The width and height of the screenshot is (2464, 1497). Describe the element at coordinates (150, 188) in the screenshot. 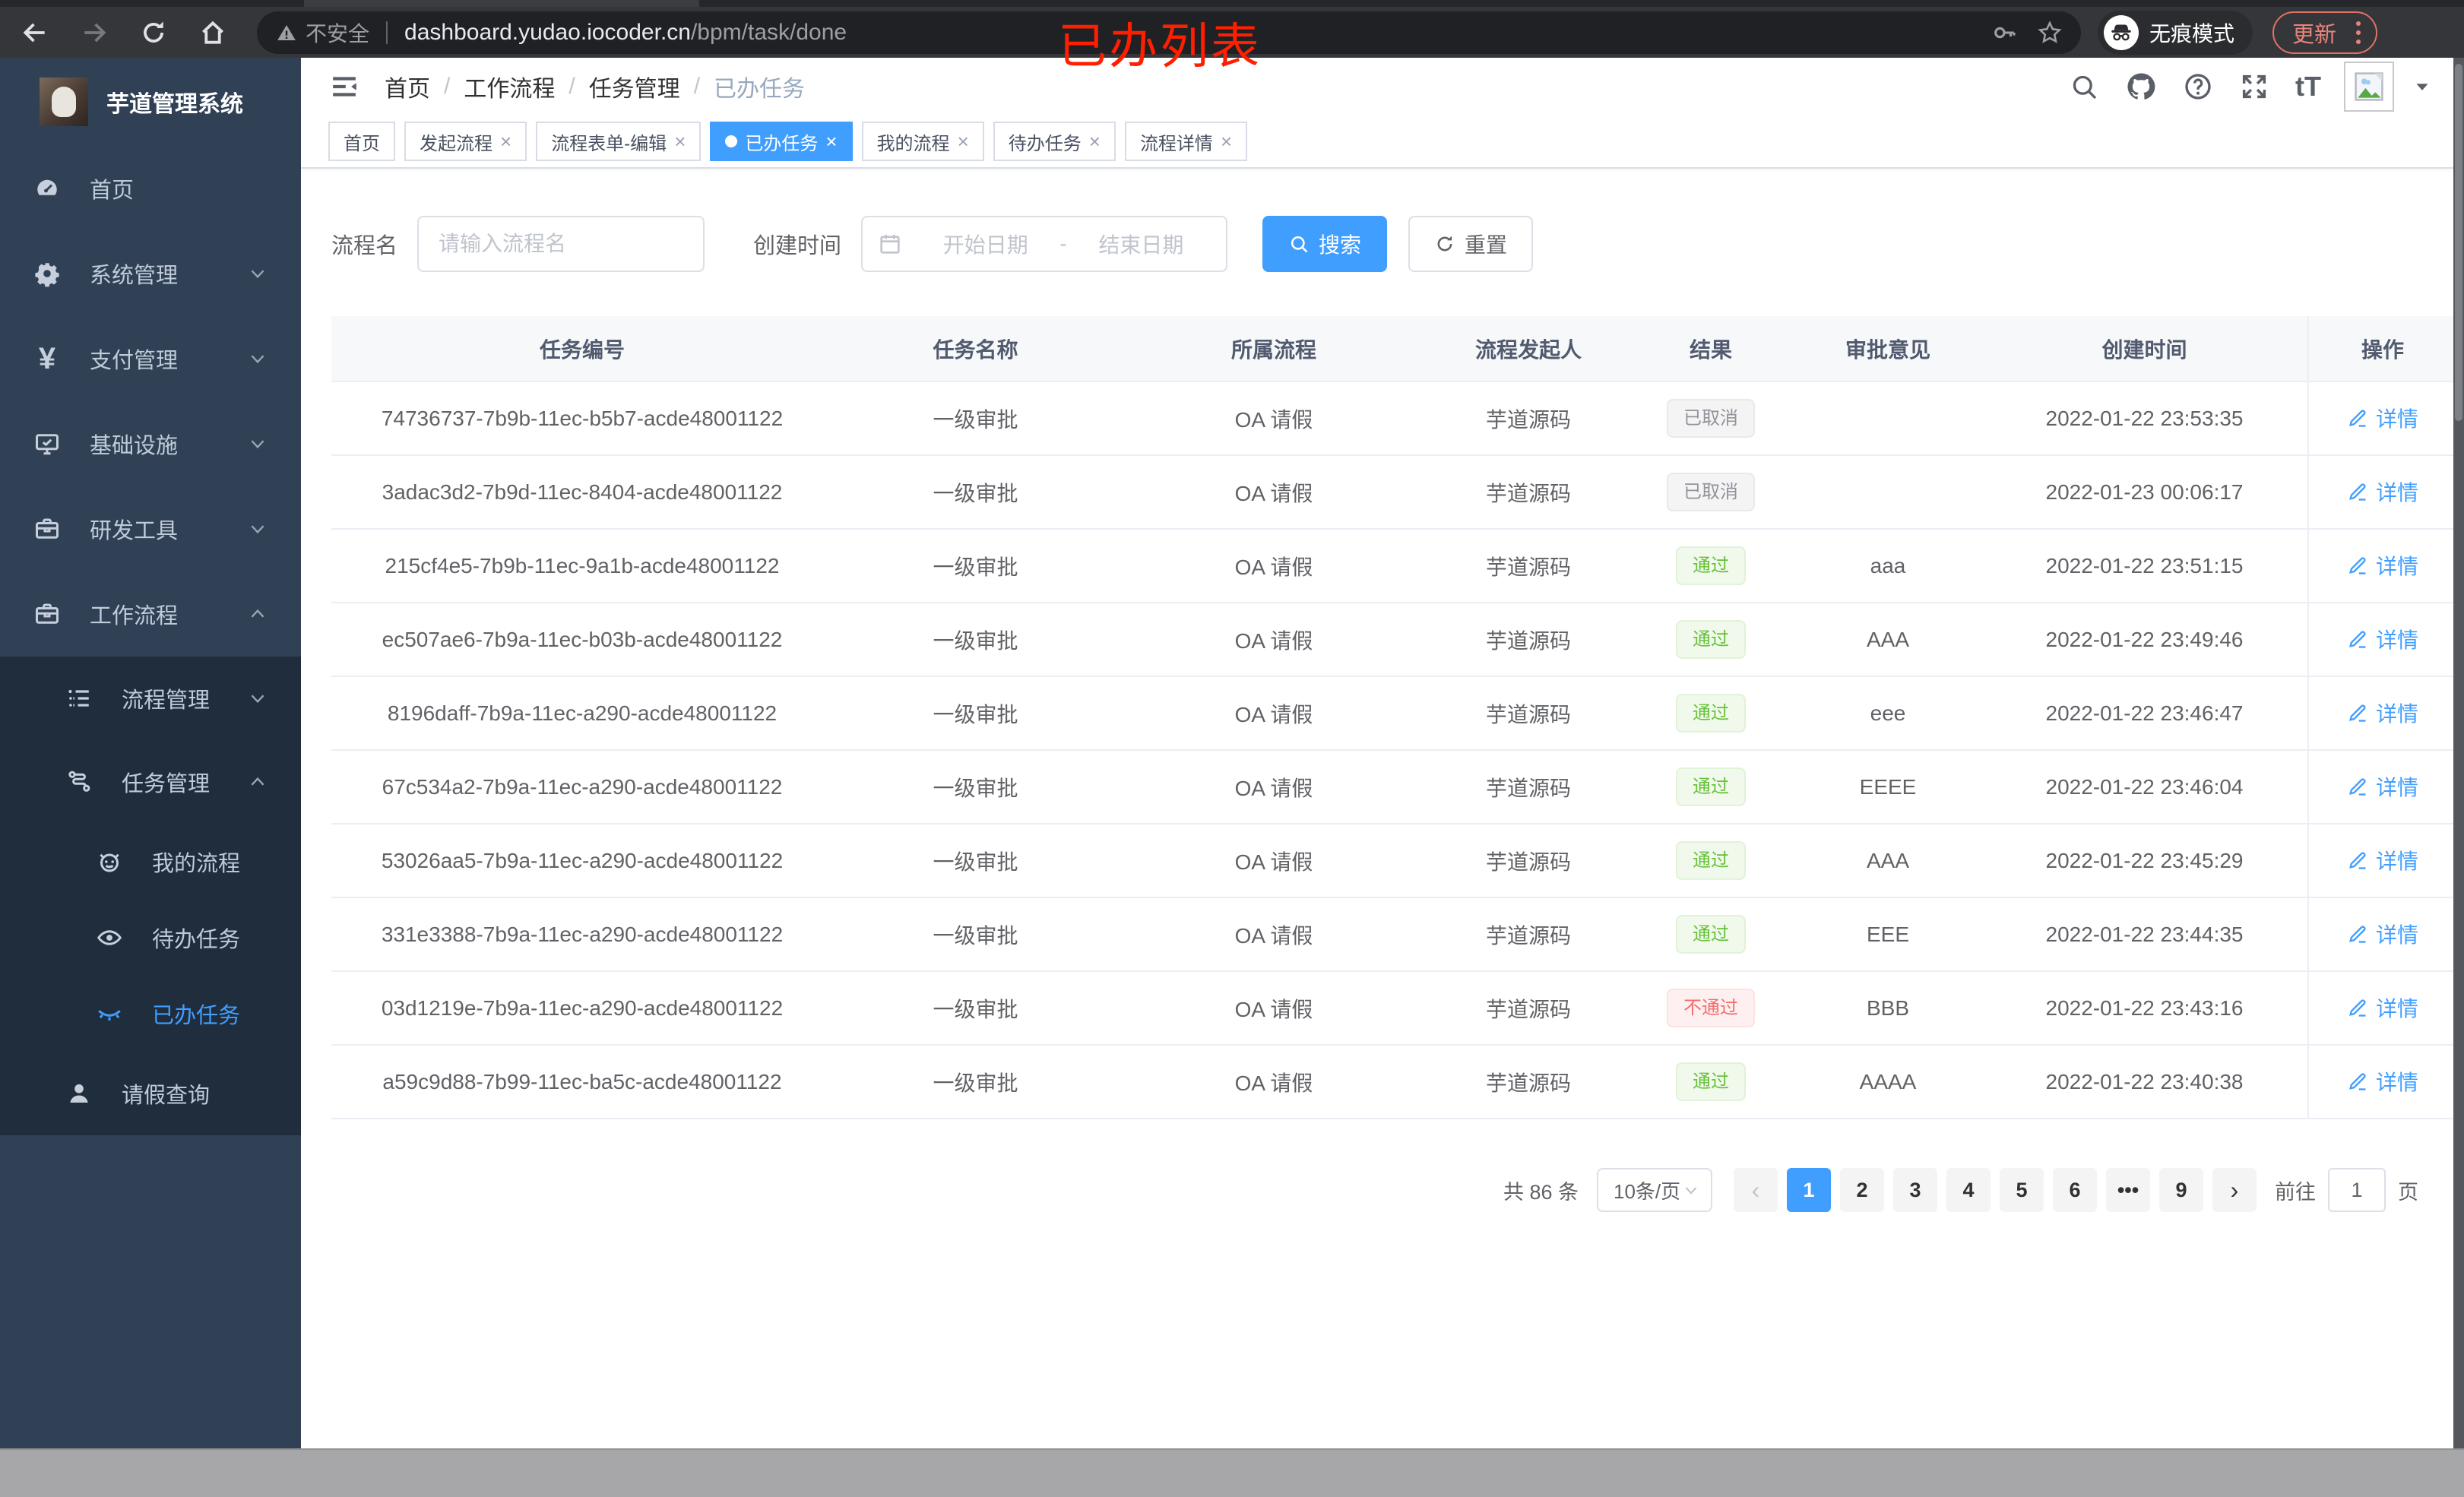

I see `sidebar-item-1: 首页` at that location.